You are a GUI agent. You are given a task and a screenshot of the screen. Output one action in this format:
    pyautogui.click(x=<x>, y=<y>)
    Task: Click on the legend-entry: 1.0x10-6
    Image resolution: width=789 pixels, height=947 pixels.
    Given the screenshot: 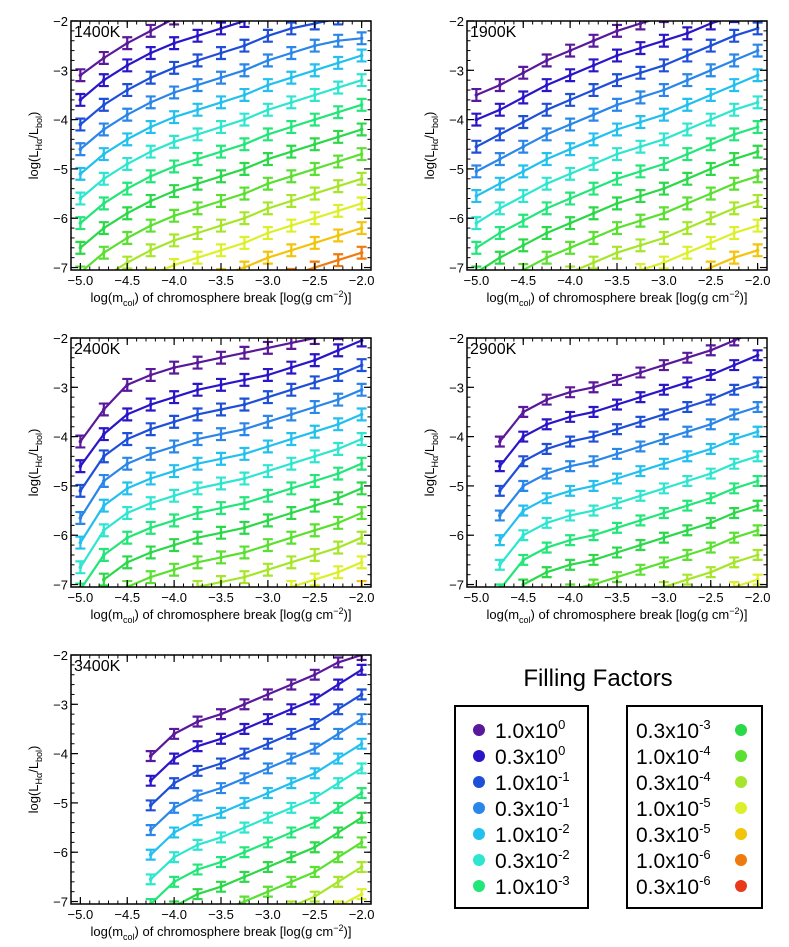 What is the action you would take?
    pyautogui.click(x=691, y=860)
    